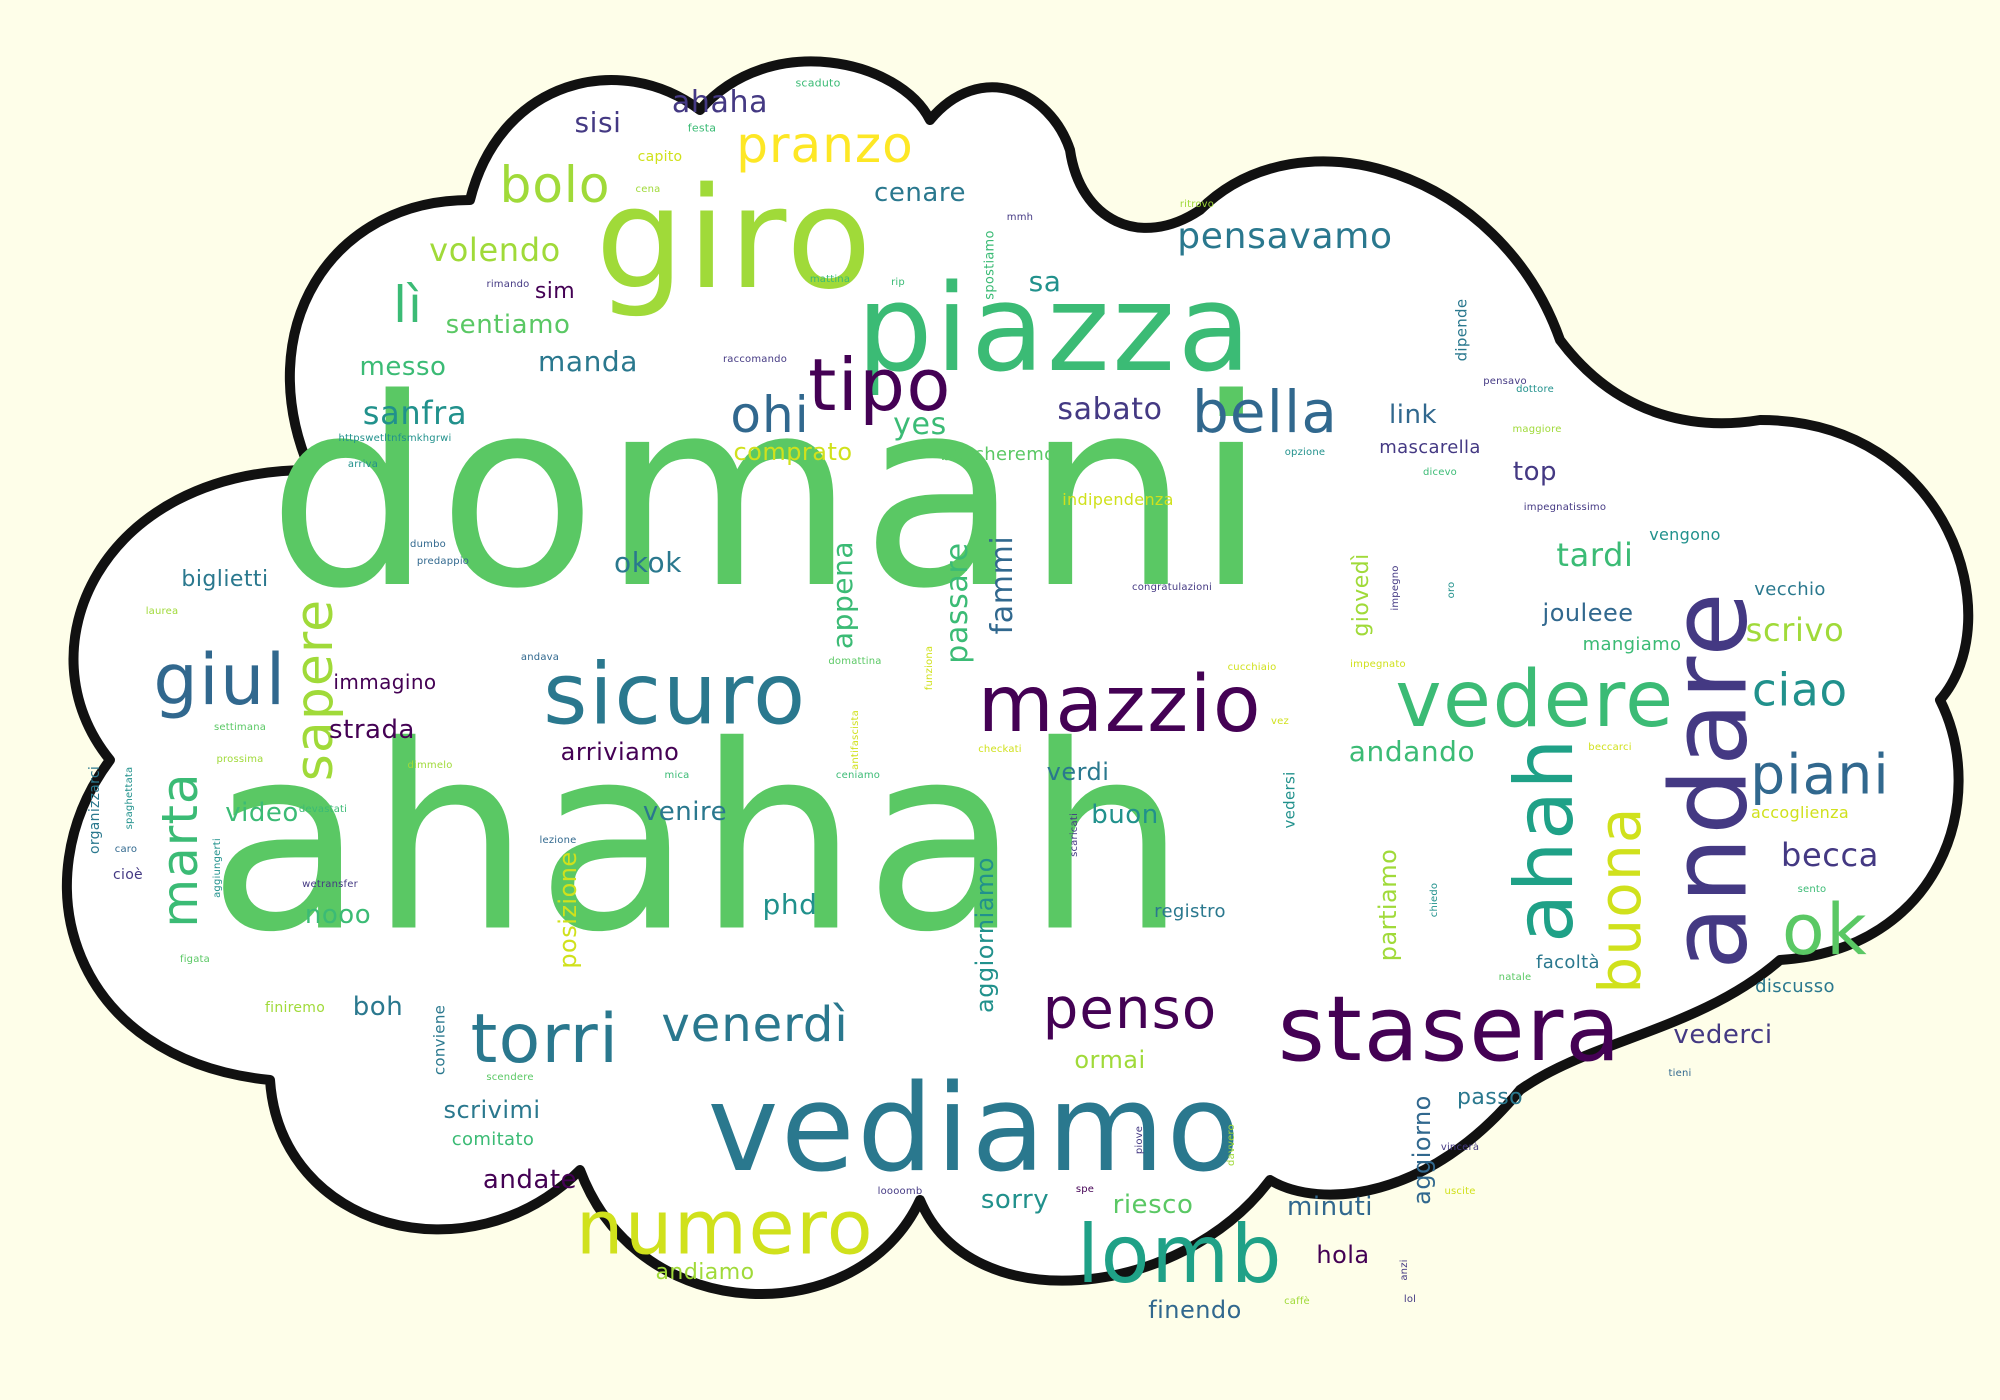  I want to click on word-sorry: sorry, so click(1015, 1200).